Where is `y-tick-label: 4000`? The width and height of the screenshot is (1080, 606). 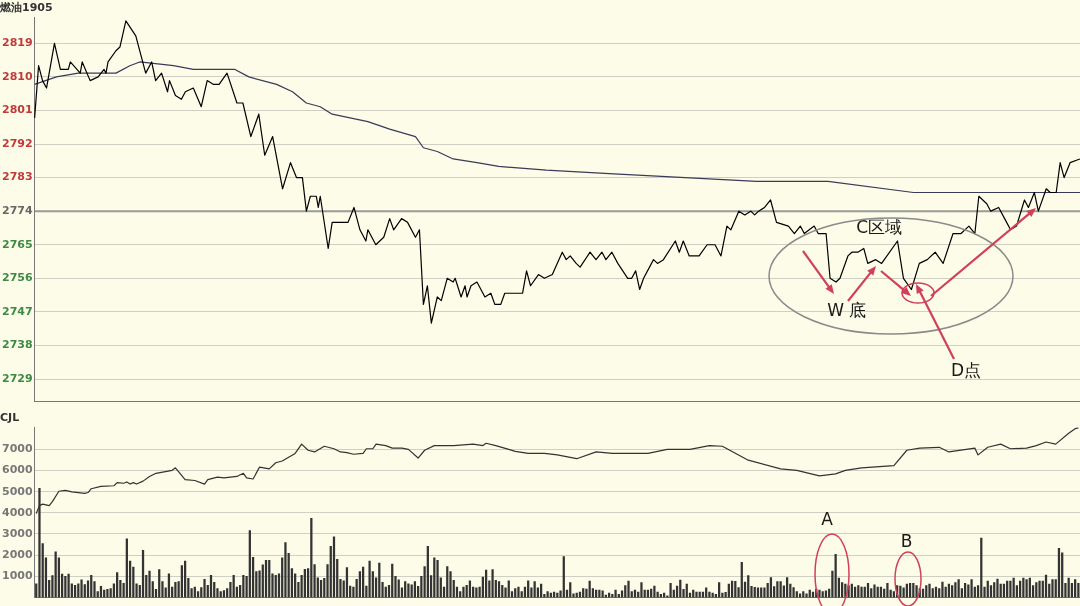
y-tick-label: 4000 is located at coordinates (17, 512).